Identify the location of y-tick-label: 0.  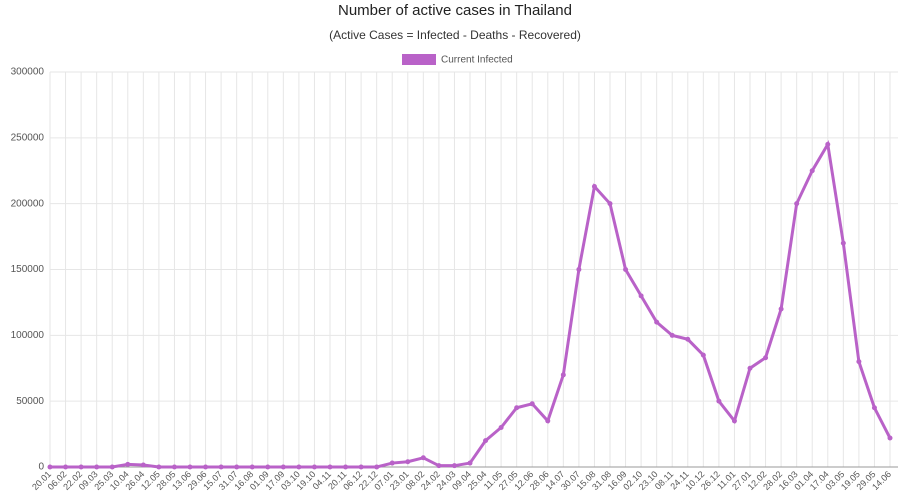
(41, 467).